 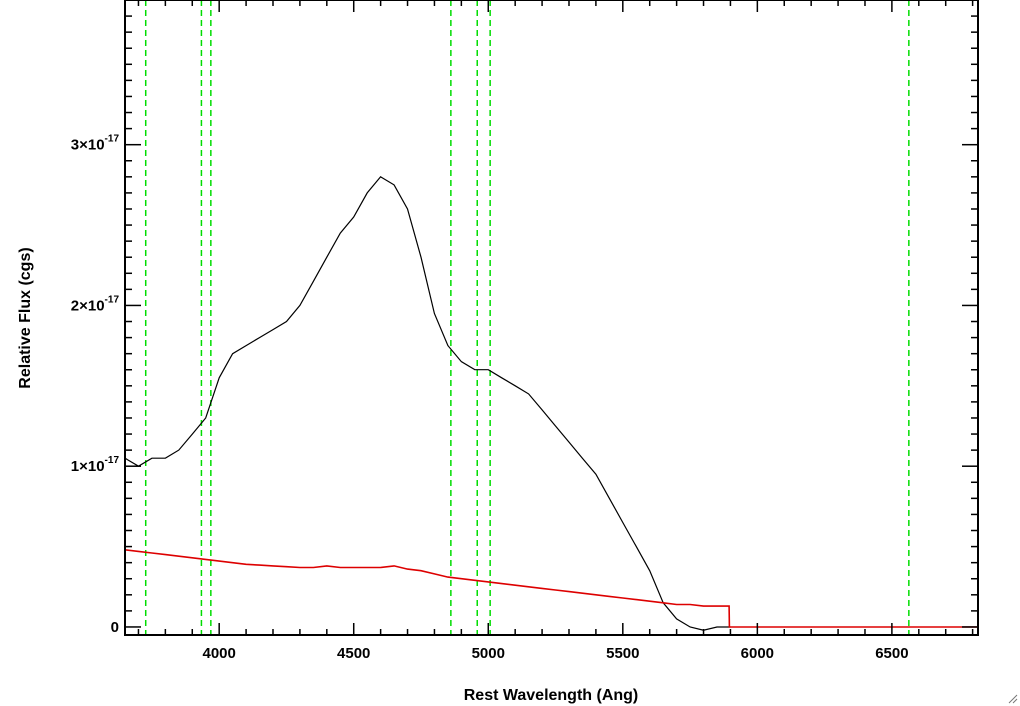 What do you see at coordinates (88, 145) in the screenshot?
I see `y-tick-mantissa: 3×10` at bounding box center [88, 145].